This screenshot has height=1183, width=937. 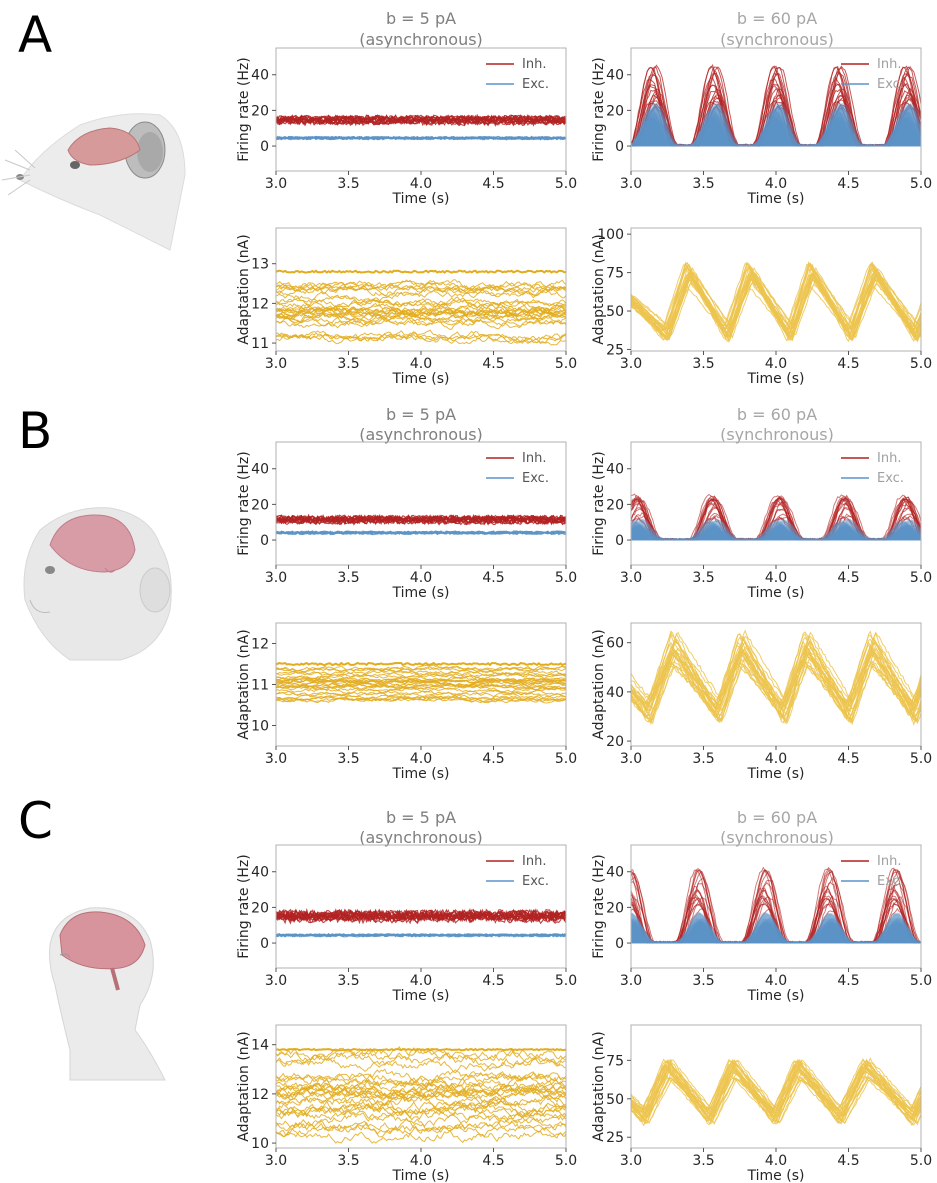 What do you see at coordinates (615, 312) in the screenshot?
I see `y-tick-label: 50` at bounding box center [615, 312].